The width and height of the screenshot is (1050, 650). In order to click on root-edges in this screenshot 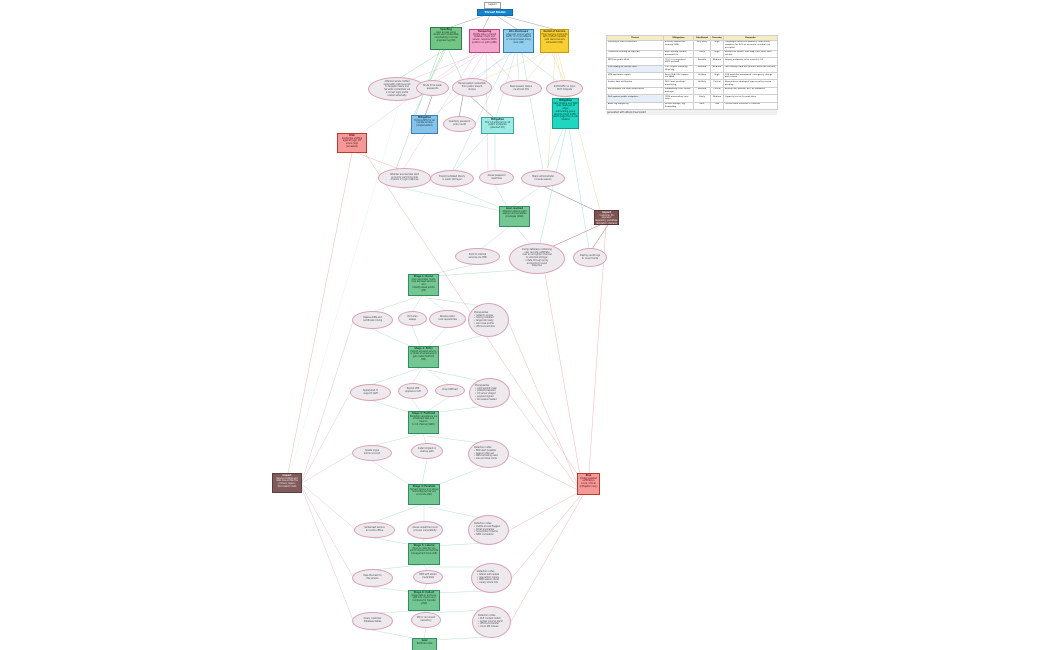, I will do `click(500, 22)`.